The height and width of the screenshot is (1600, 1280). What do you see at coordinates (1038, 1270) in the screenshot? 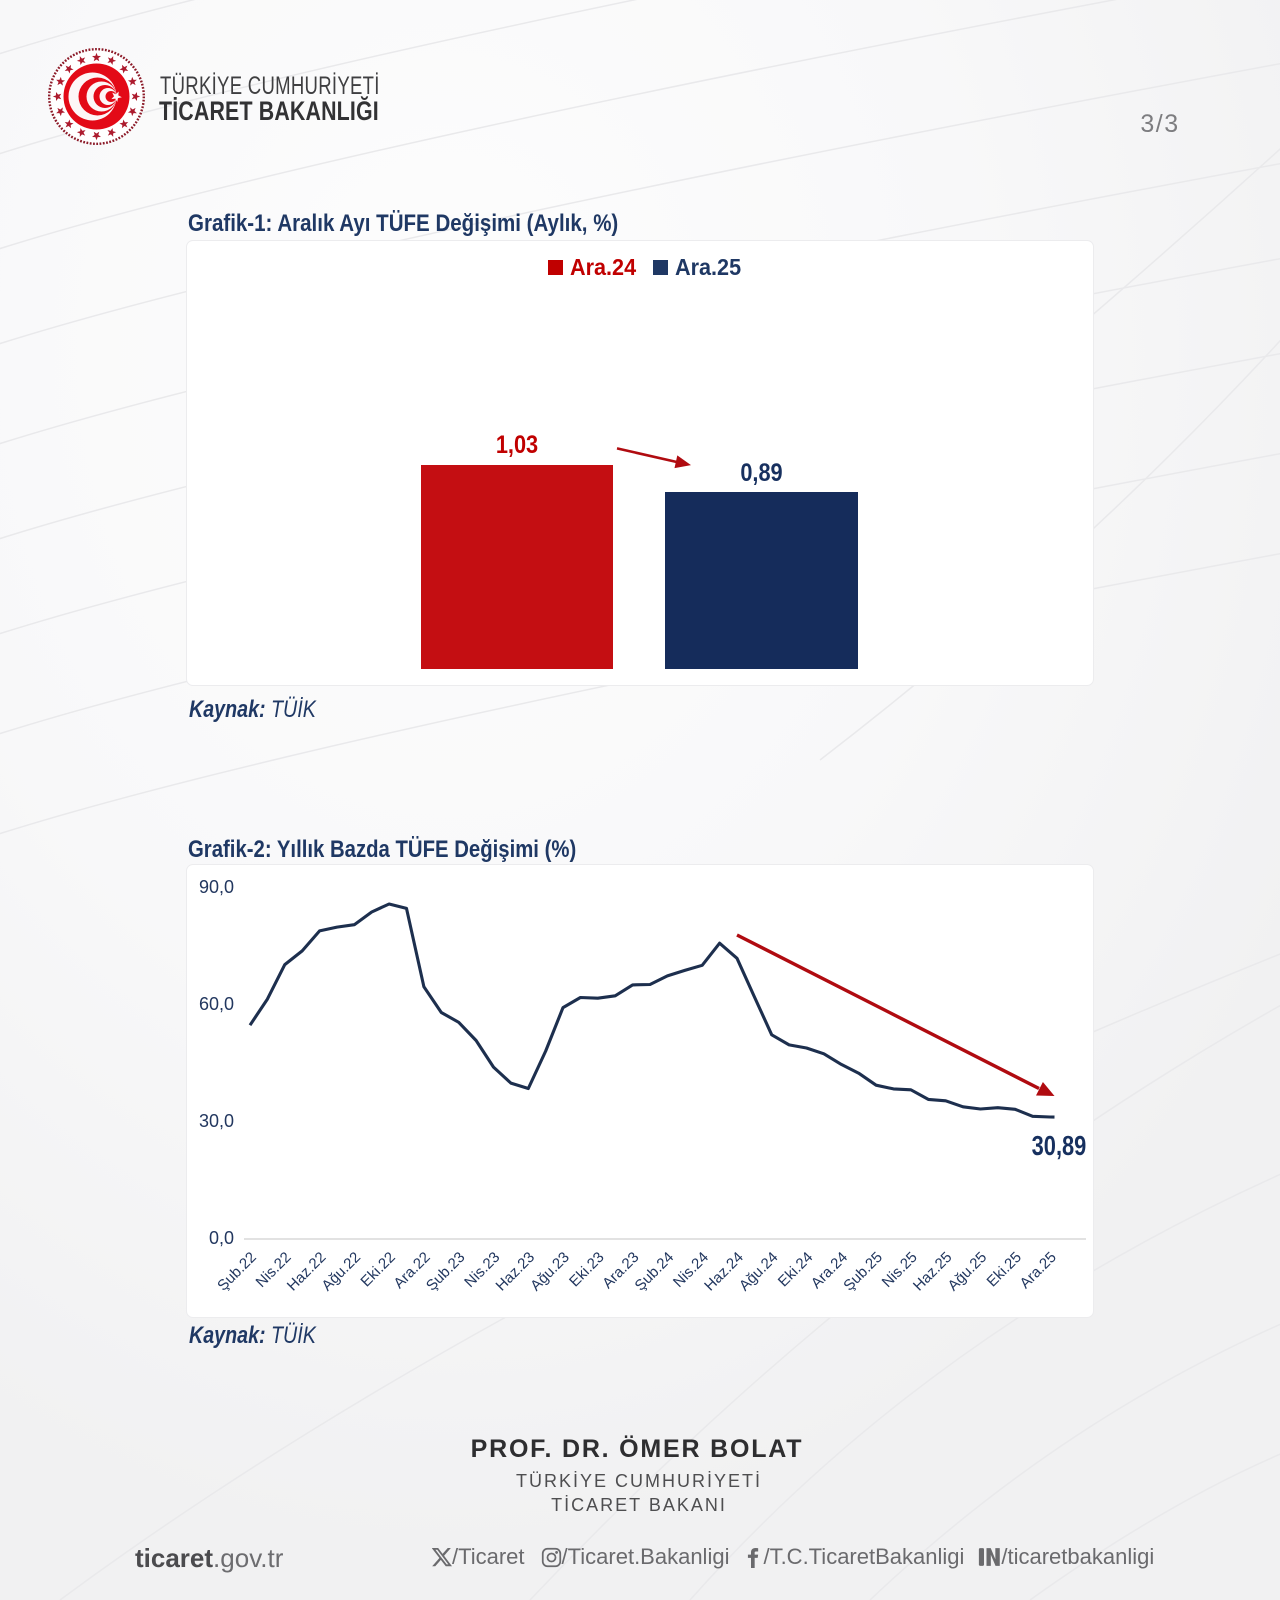
I see `svg-text: Ara.25` at bounding box center [1038, 1270].